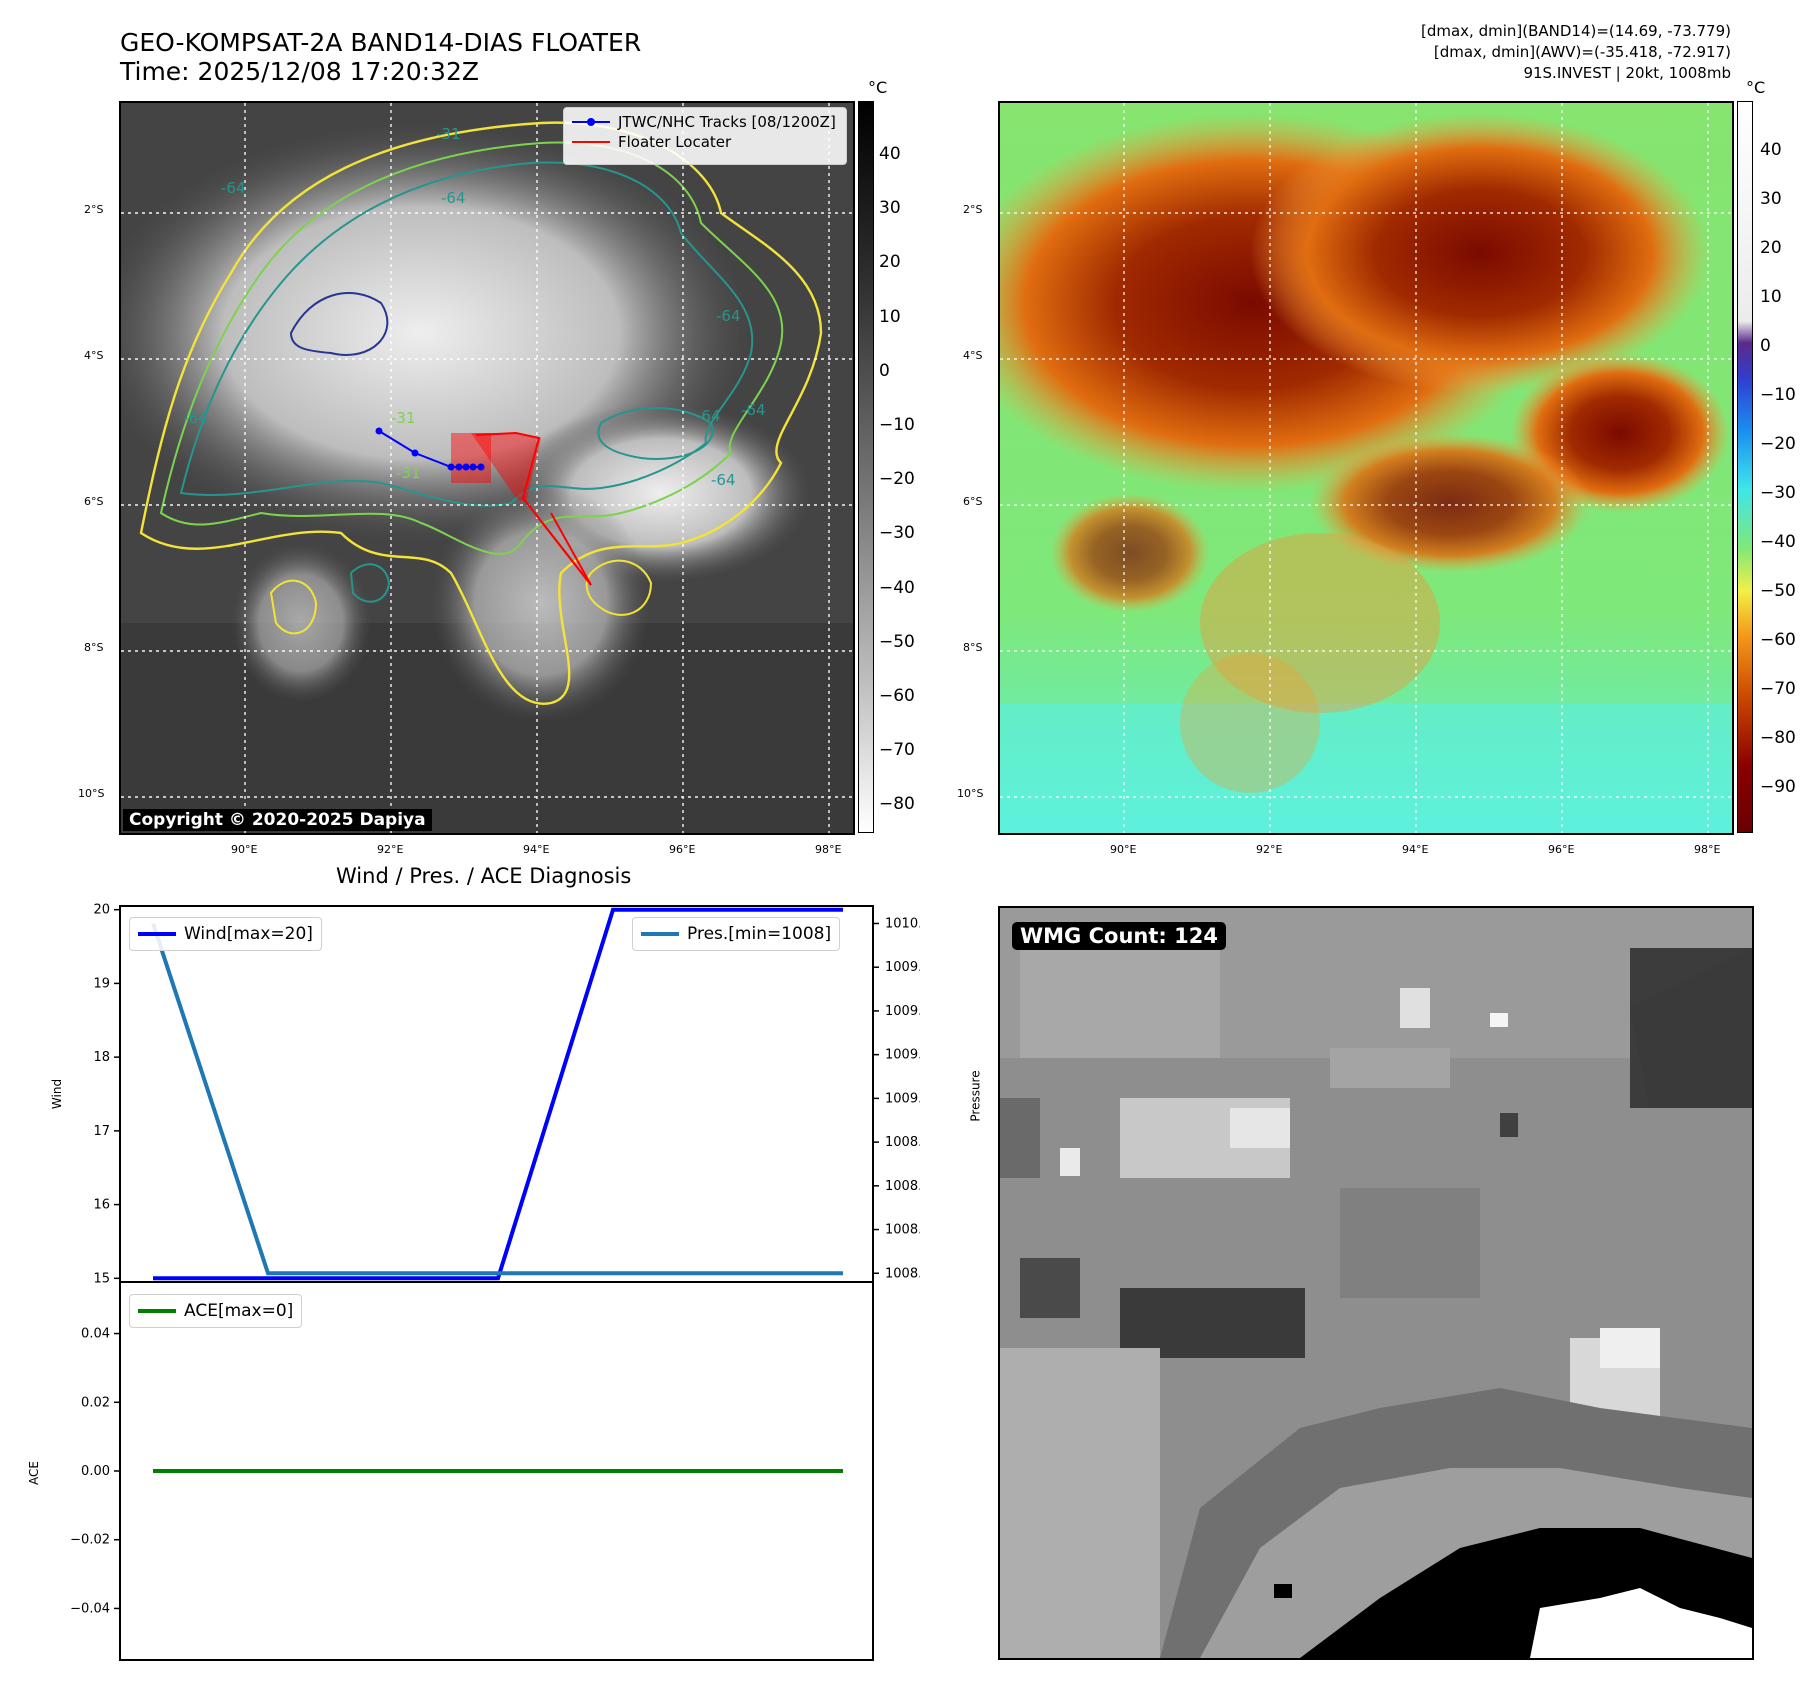  What do you see at coordinates (101, 1131) in the screenshot?
I see `axis-tick-label: 17` at bounding box center [101, 1131].